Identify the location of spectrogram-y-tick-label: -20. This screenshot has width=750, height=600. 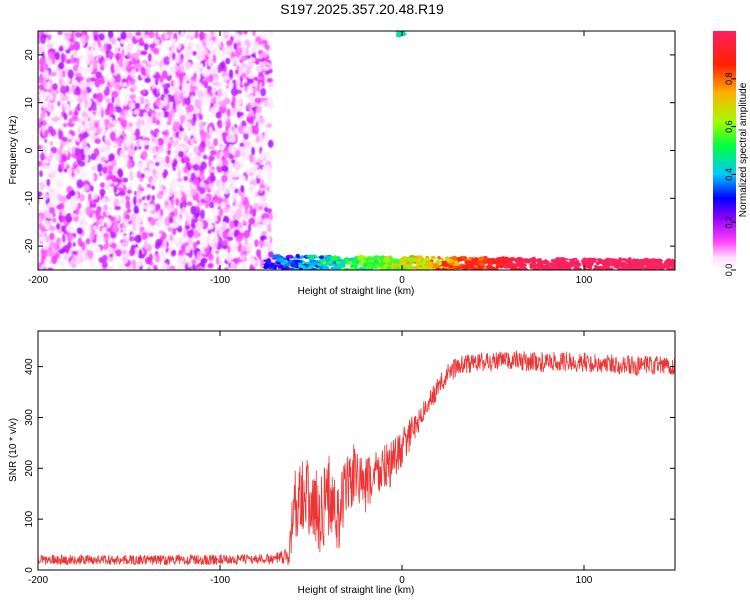
(29, 245).